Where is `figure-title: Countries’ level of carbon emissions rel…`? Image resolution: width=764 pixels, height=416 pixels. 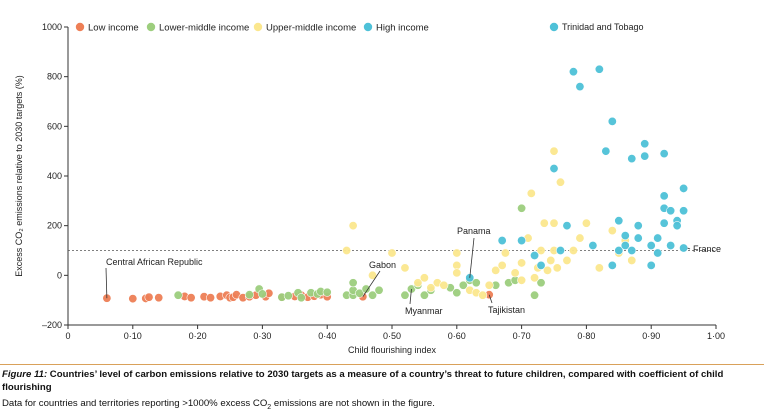 figure-title: Countries’ level of carbon emissions rel… is located at coordinates (363, 381).